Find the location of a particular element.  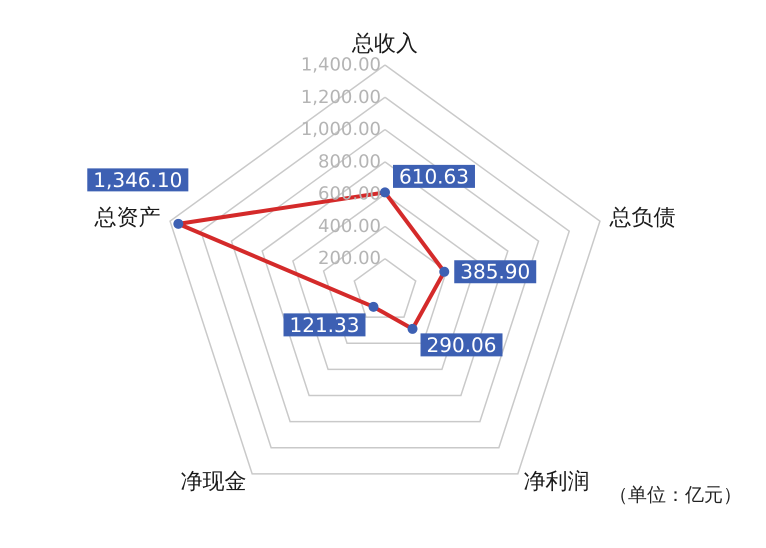

data-label: 290.06 is located at coordinates (461, 344).